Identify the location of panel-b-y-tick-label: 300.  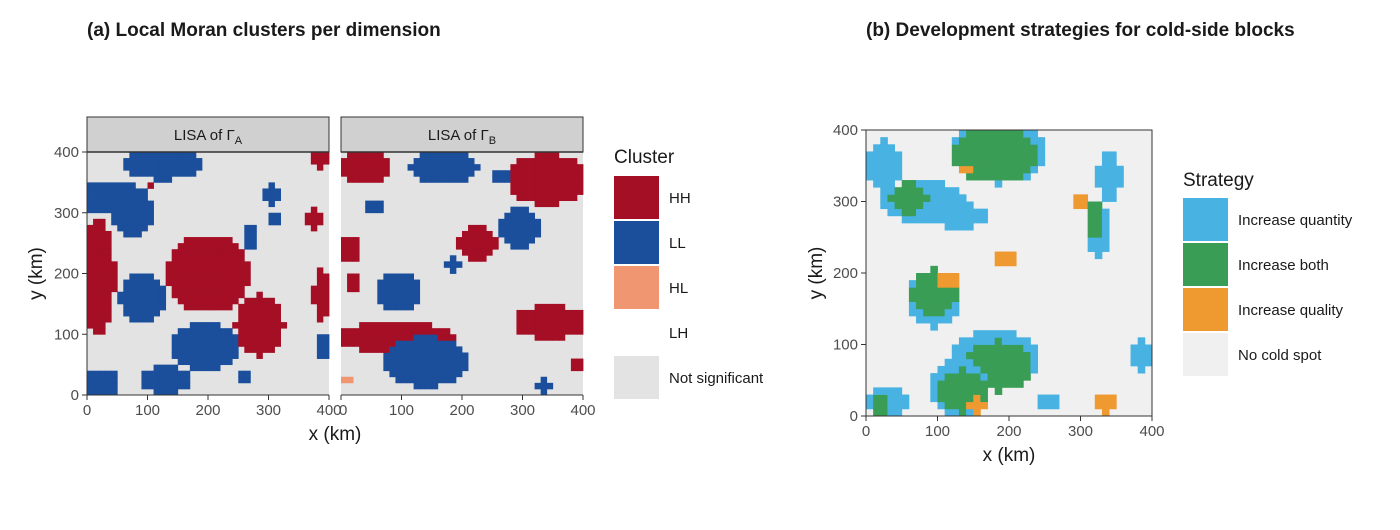
(845, 202).